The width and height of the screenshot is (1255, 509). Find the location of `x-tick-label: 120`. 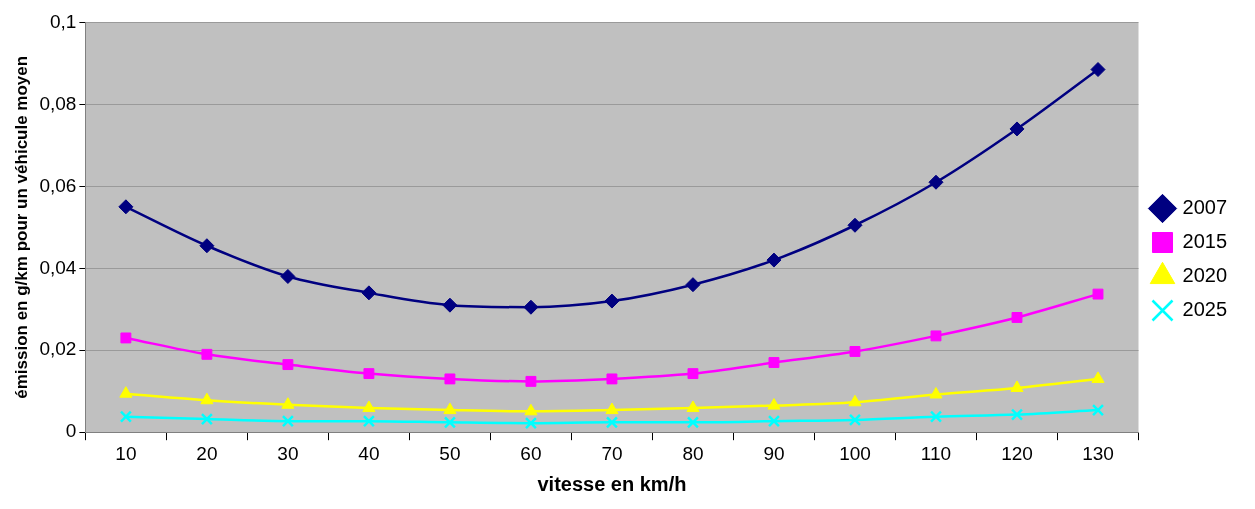

x-tick-label: 120 is located at coordinates (1017, 453).